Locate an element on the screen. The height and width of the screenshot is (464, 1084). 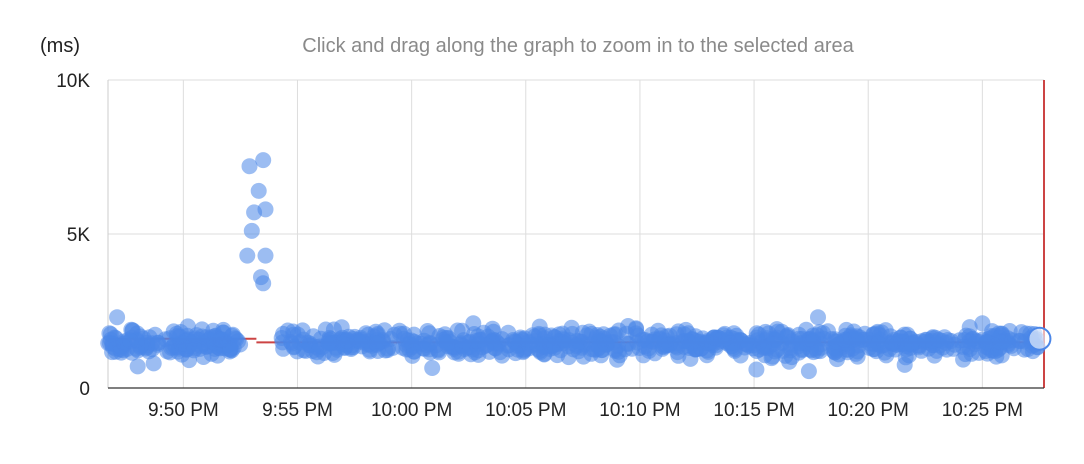
x-tick-label: 10:05 PM is located at coordinates (525, 410).